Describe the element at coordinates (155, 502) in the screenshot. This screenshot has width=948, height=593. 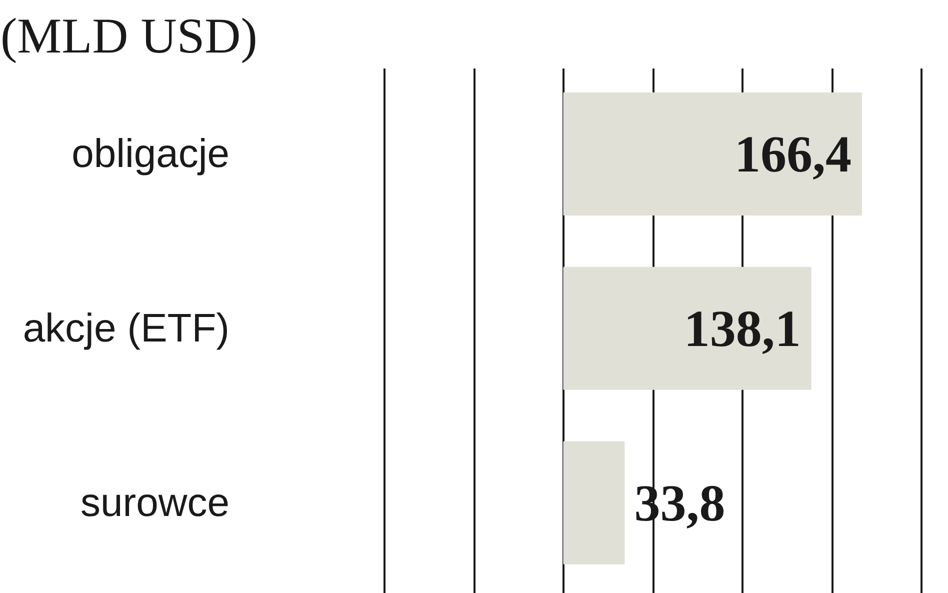
I see `y-tick-label: surowce` at that location.